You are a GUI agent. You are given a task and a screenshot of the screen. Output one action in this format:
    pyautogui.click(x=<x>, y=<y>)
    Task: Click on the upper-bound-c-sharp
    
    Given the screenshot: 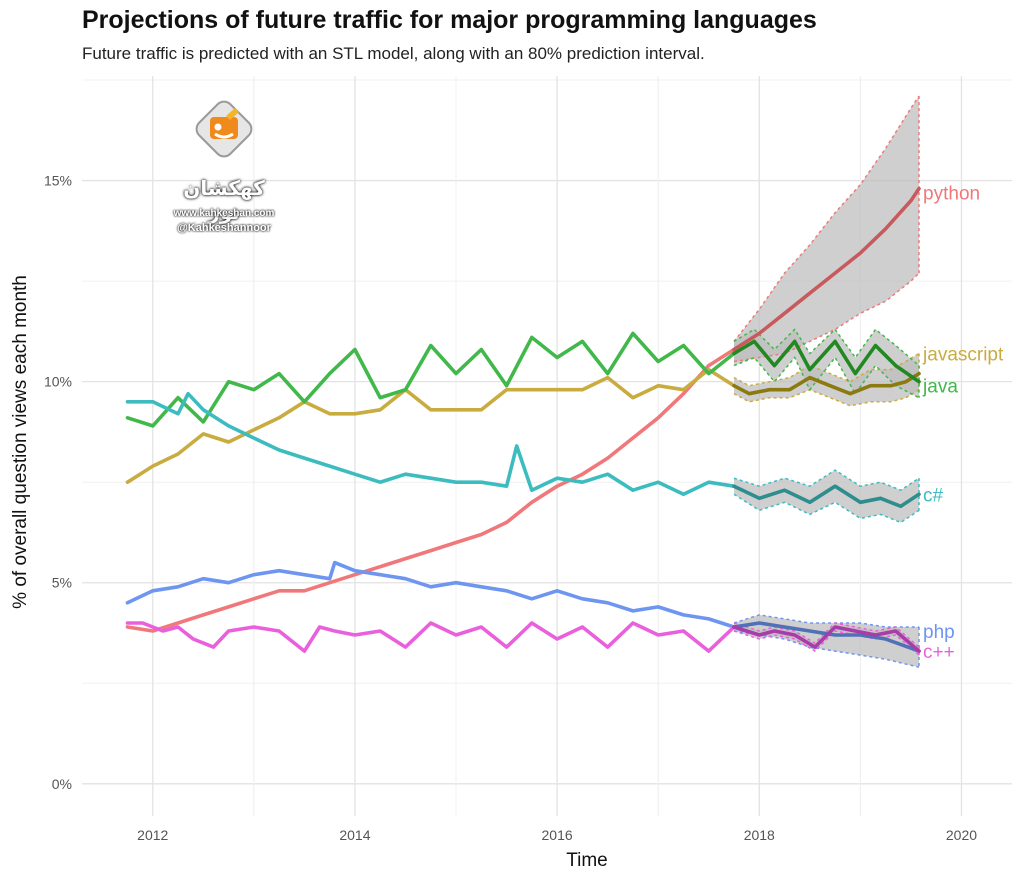 What is the action you would take?
    pyautogui.click(x=826, y=480)
    